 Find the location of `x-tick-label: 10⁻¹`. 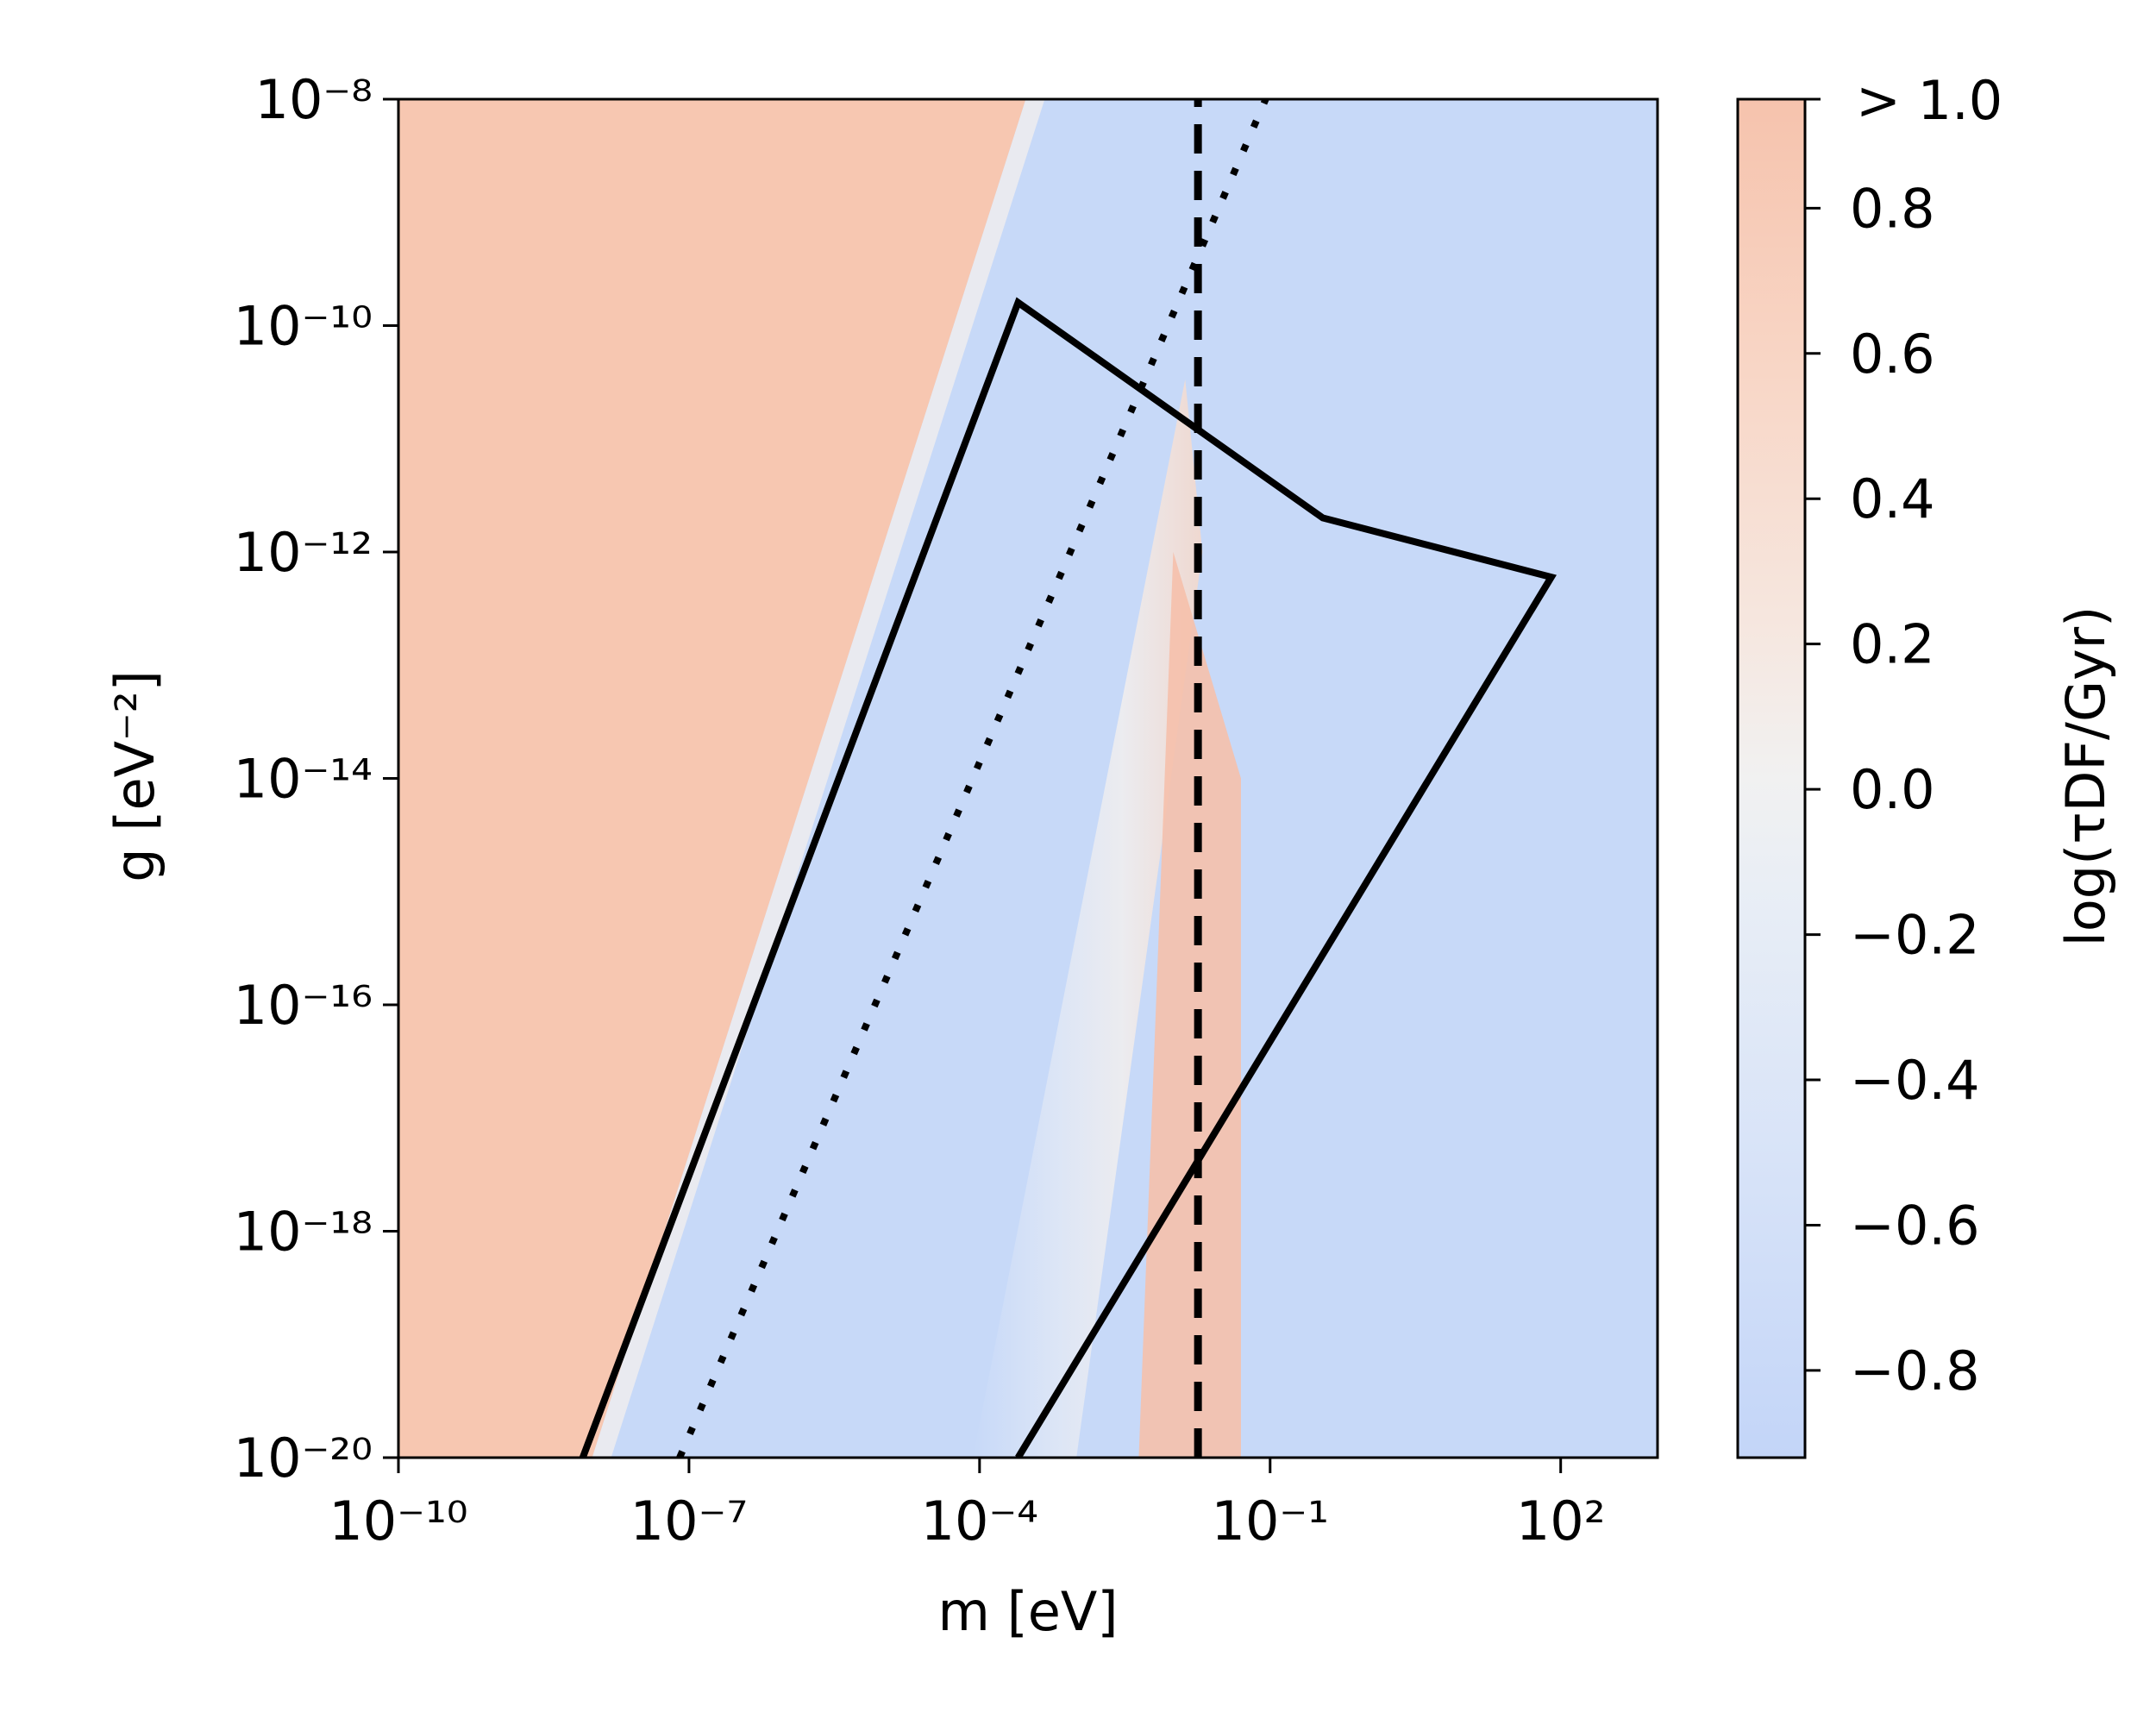

x-tick-label: 10⁻¹ is located at coordinates (1270, 1521).